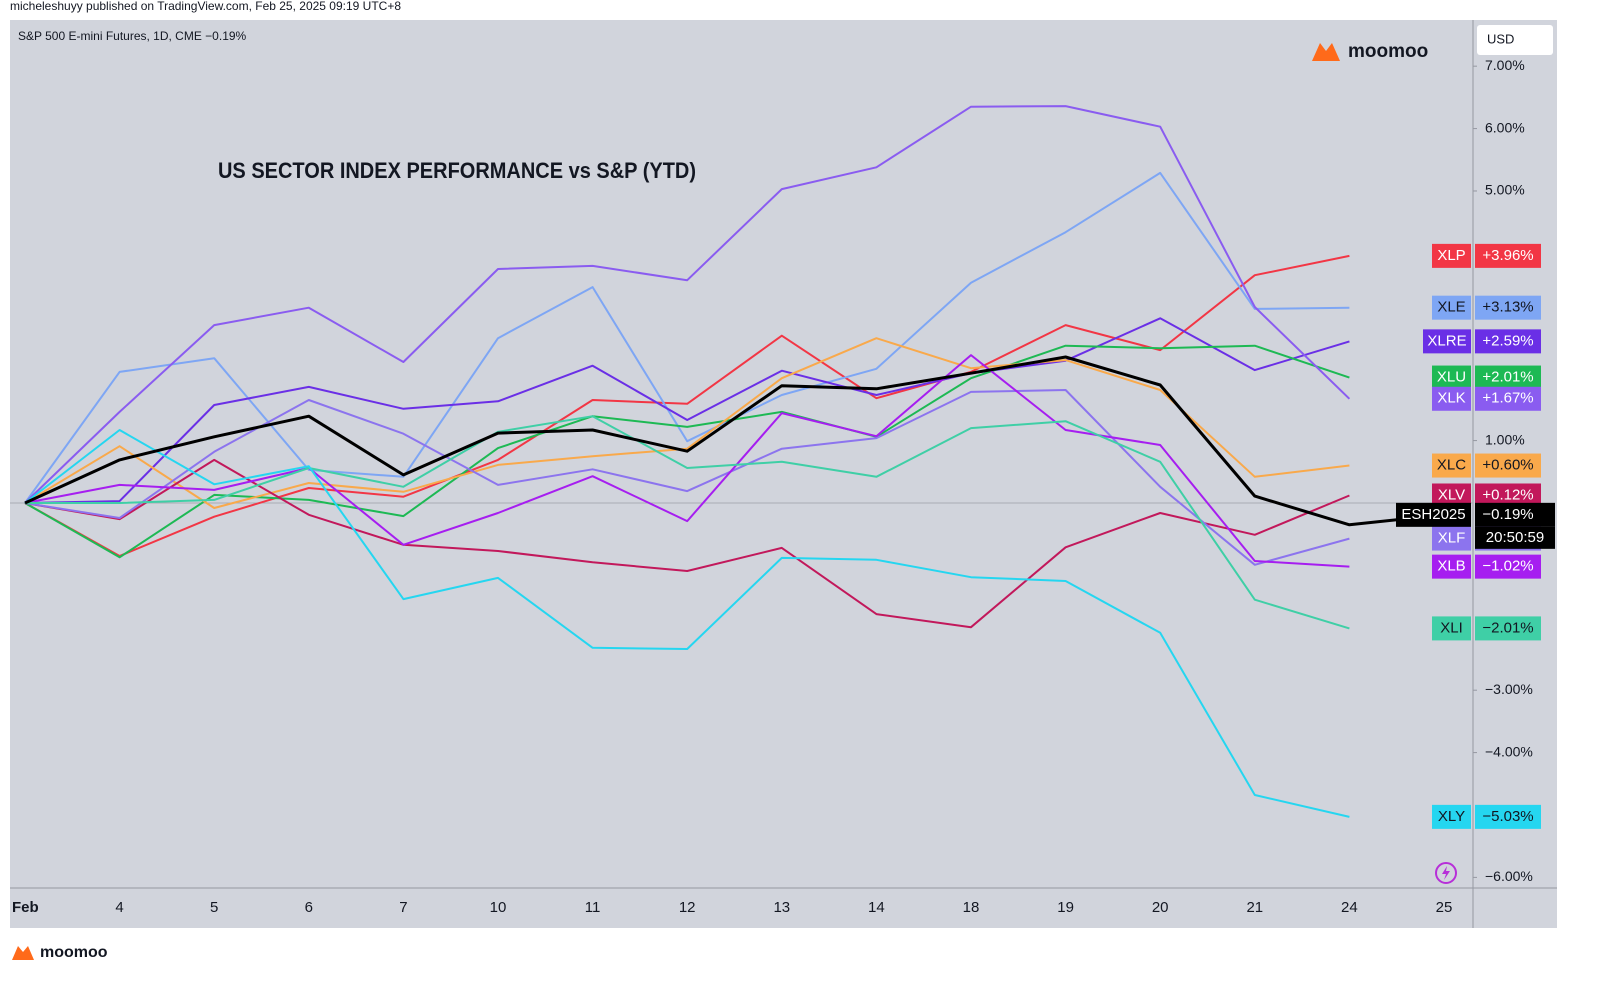  I want to click on series-value-label: +3.13%, so click(1507, 307).